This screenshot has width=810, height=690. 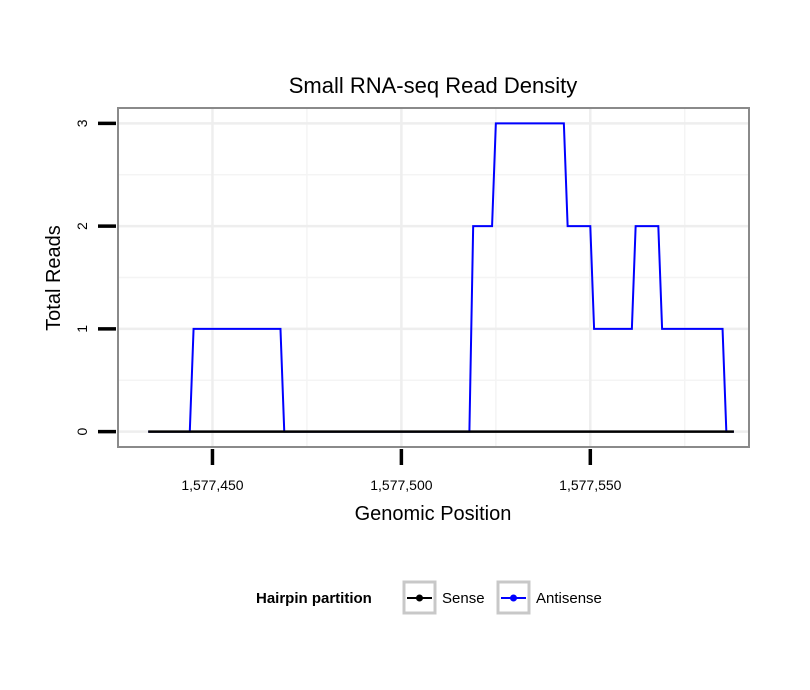 What do you see at coordinates (95, 277) in the screenshot?
I see `y-axis: 0 1 2 3` at bounding box center [95, 277].